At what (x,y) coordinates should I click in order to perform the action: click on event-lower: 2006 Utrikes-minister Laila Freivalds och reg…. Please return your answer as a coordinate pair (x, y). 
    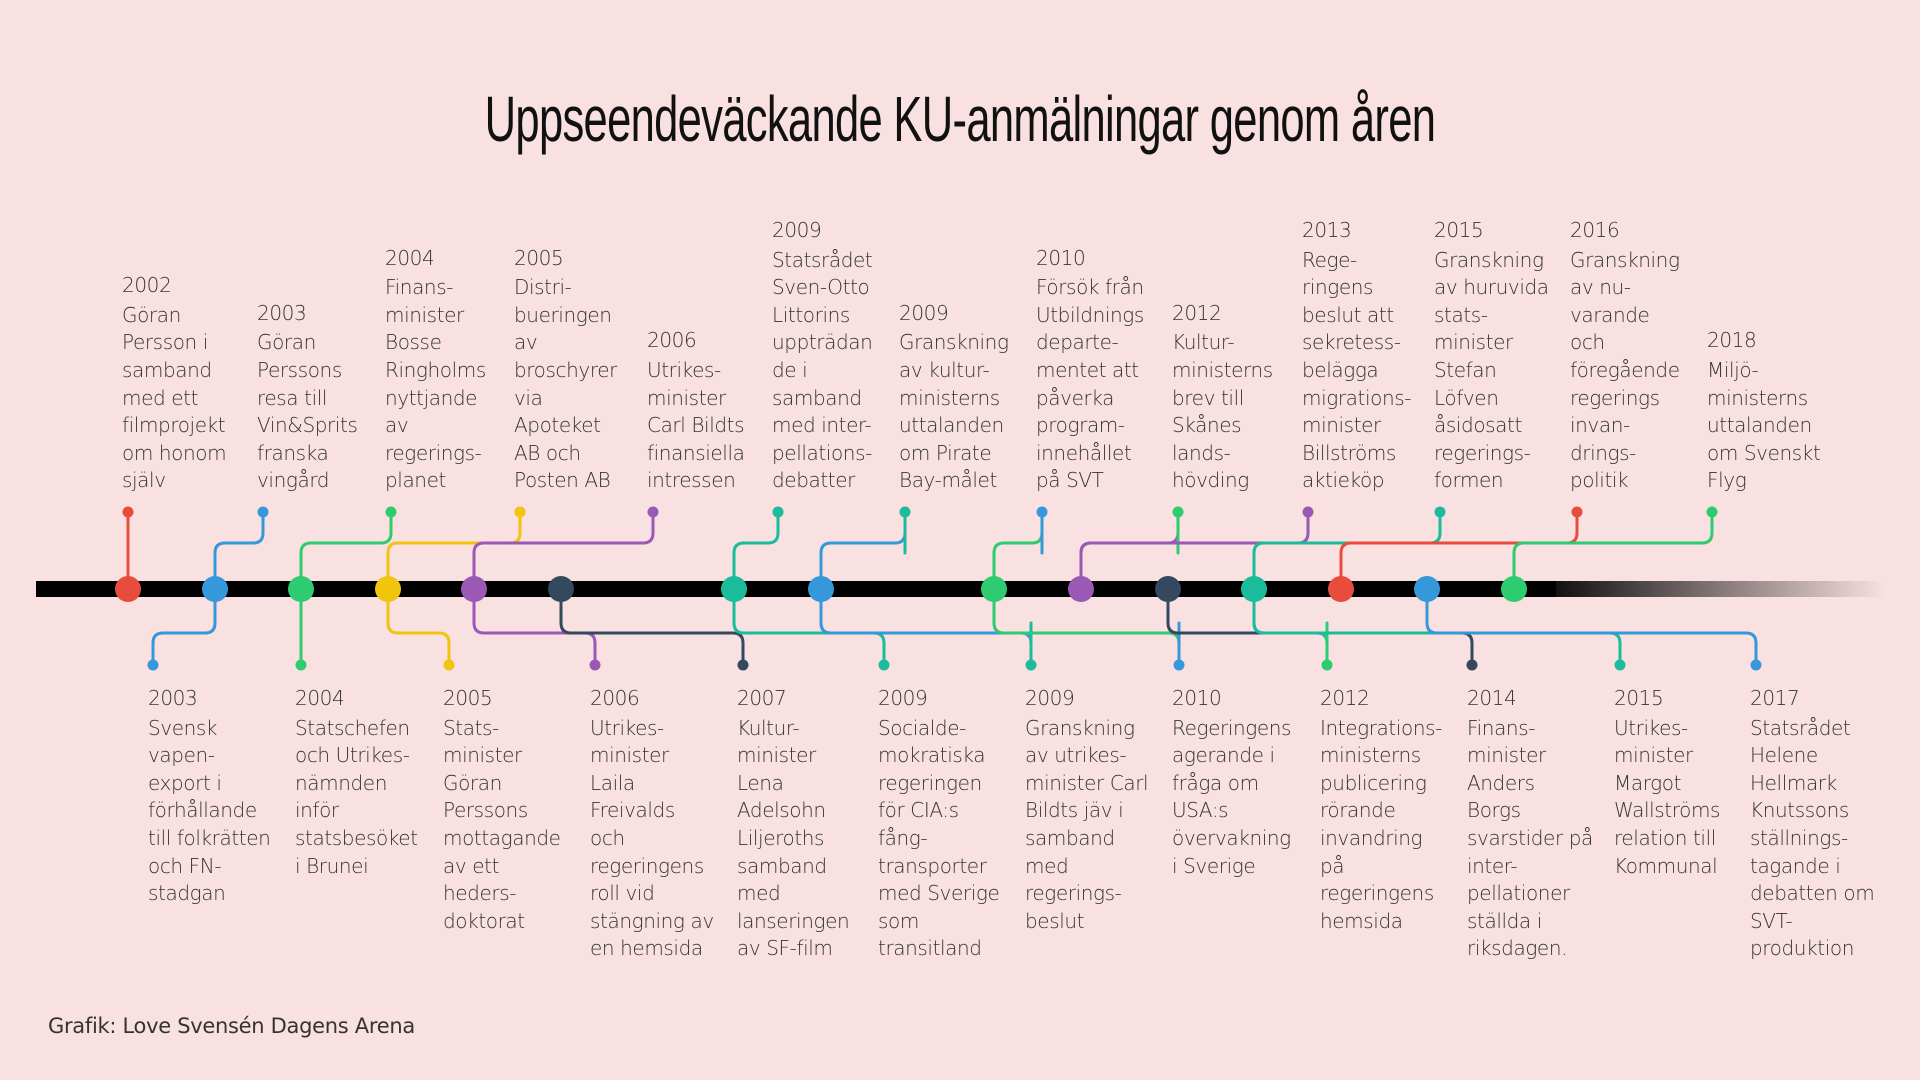
    Looking at the image, I should click on (652, 824).